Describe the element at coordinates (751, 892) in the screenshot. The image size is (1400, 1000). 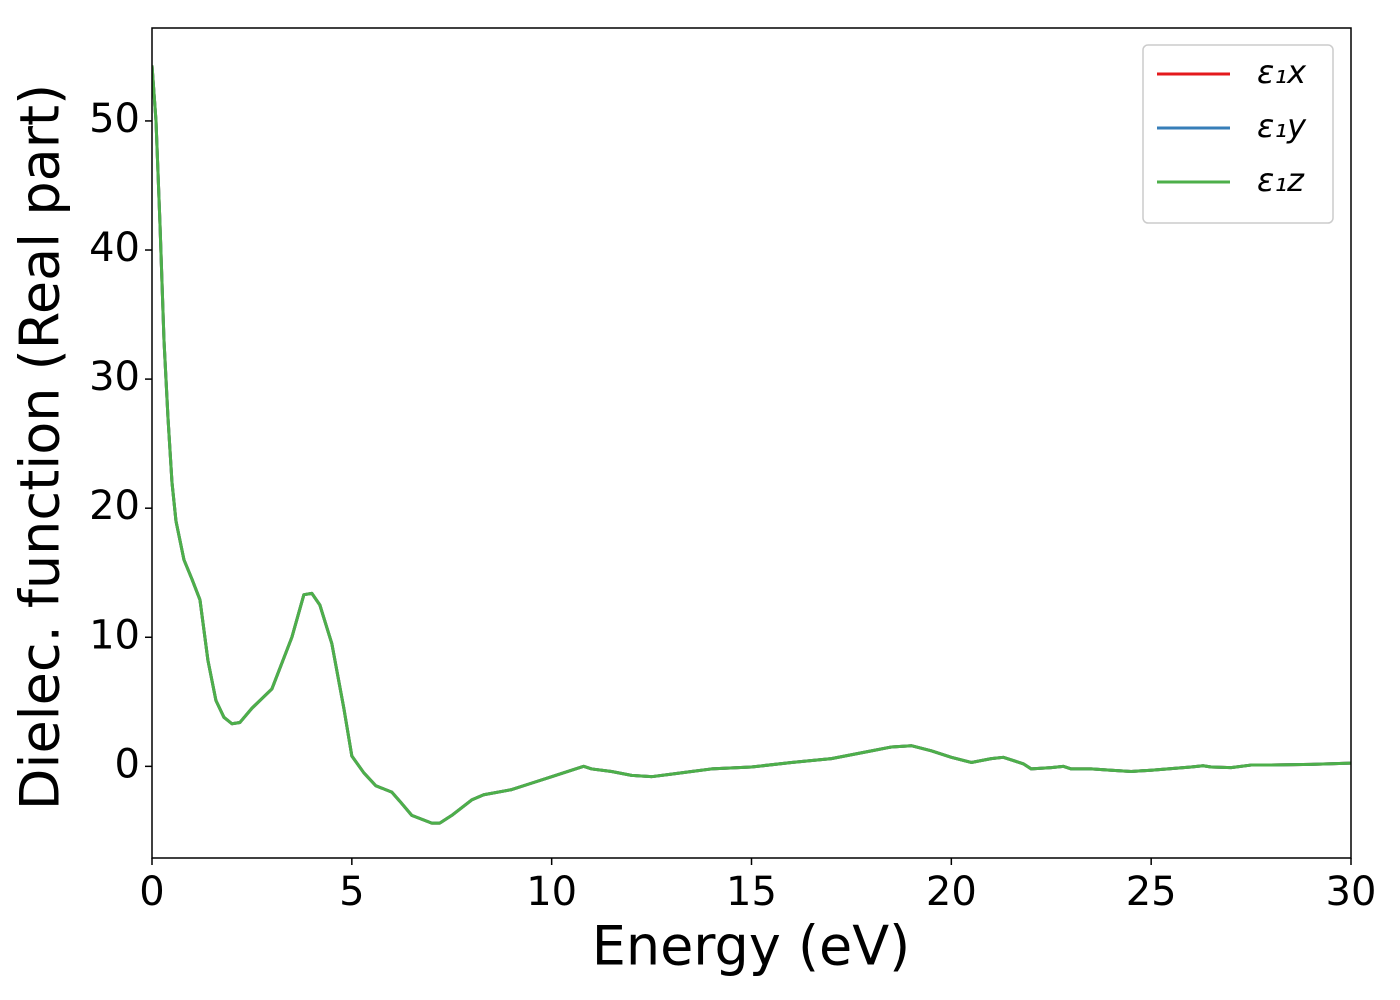
I see `x-tick-label: 15` at that location.